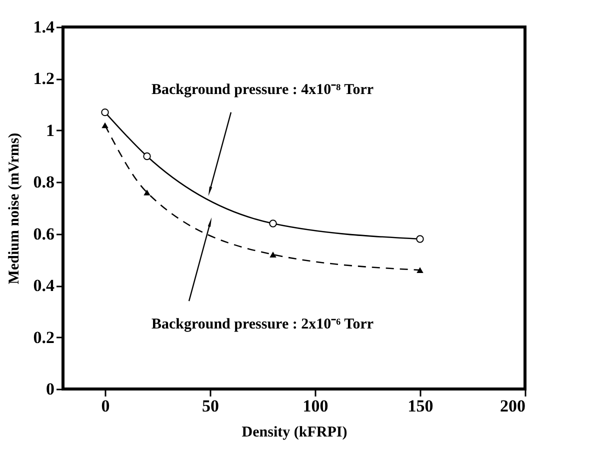 This screenshot has width=596, height=454. Describe the element at coordinates (50, 130) in the screenshot. I see `y-tick-label: 1` at that location.